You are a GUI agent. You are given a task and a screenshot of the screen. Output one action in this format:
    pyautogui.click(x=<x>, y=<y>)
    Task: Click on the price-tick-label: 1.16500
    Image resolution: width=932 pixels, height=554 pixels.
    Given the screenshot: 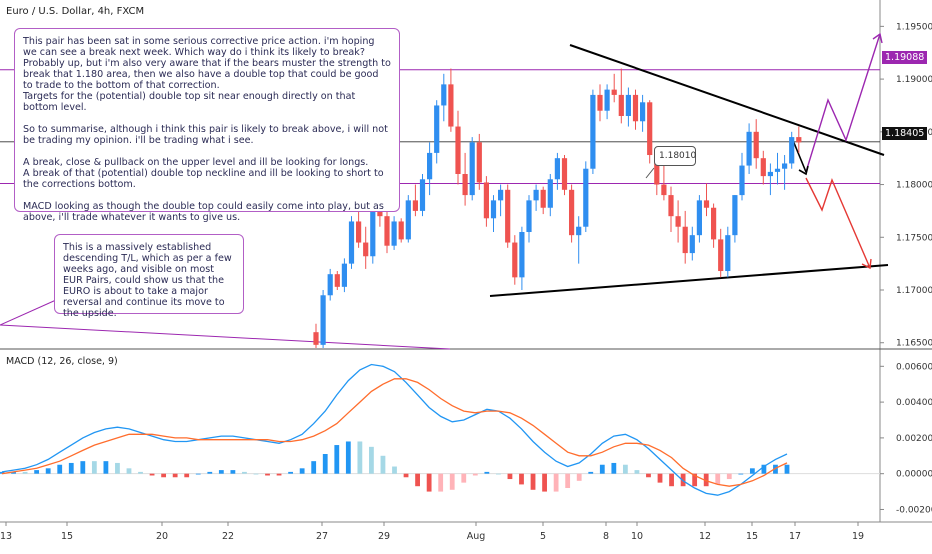 What is the action you would take?
    pyautogui.click(x=914, y=344)
    